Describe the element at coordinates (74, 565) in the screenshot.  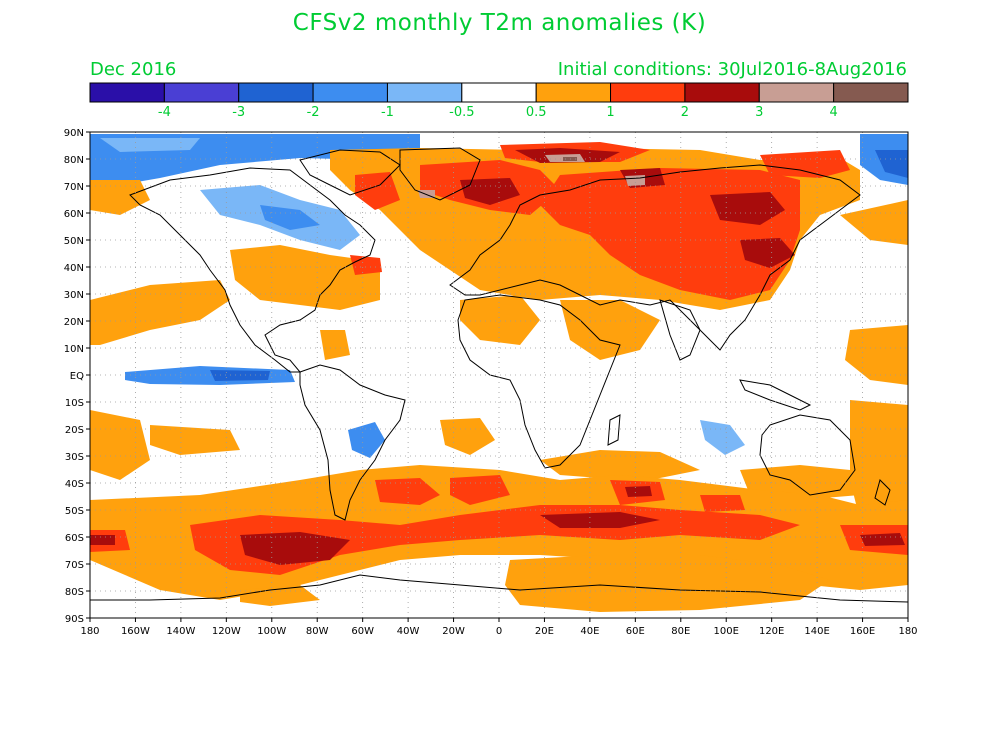
I see `lat-label: 70S` at that location.